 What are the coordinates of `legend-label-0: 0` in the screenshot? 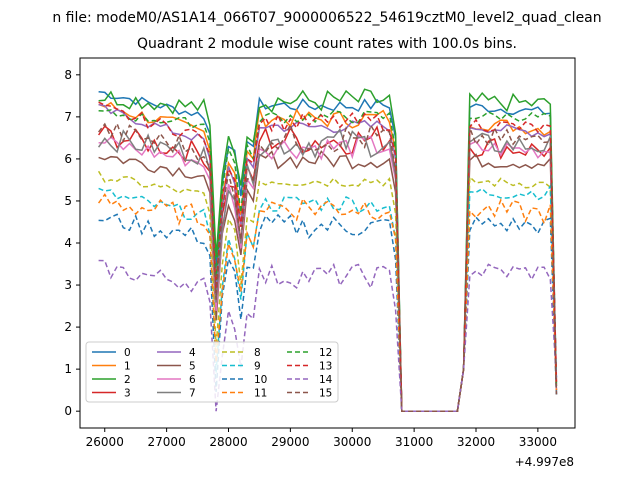 It's located at (127, 353).